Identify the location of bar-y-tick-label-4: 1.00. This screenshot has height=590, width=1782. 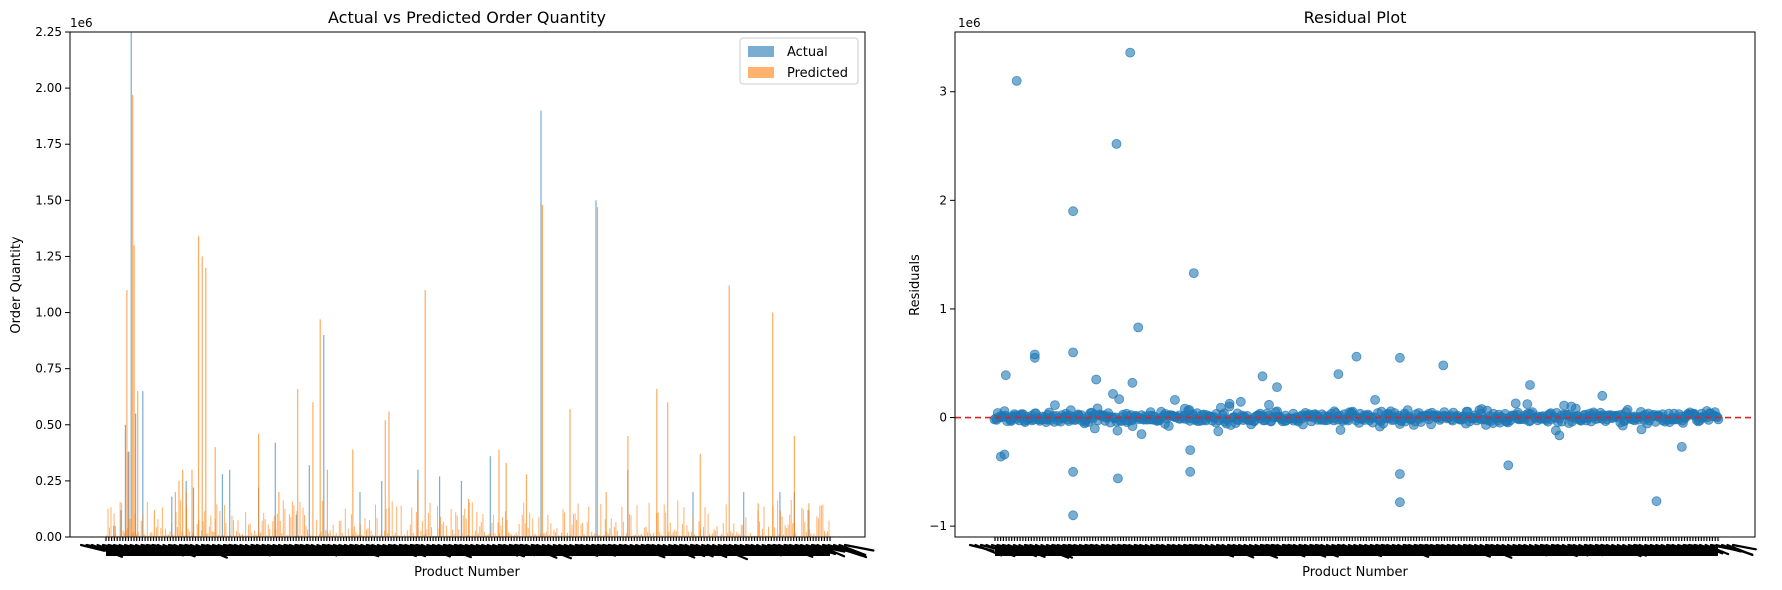
(48, 313).